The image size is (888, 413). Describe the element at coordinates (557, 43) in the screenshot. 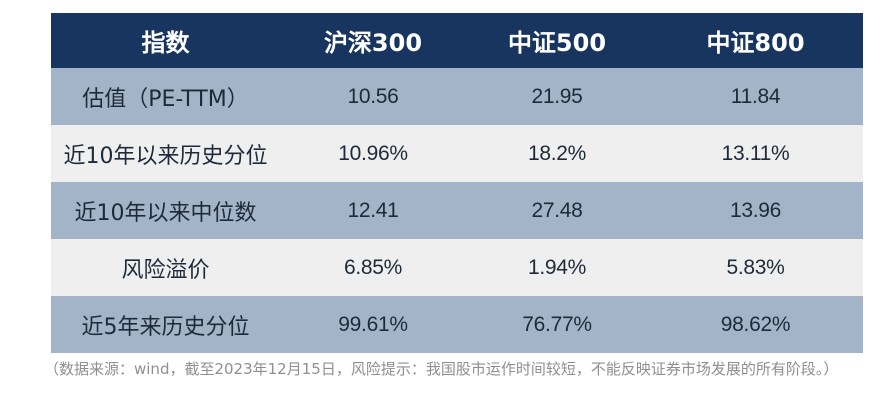

I see `header-csi500: 中证500` at that location.